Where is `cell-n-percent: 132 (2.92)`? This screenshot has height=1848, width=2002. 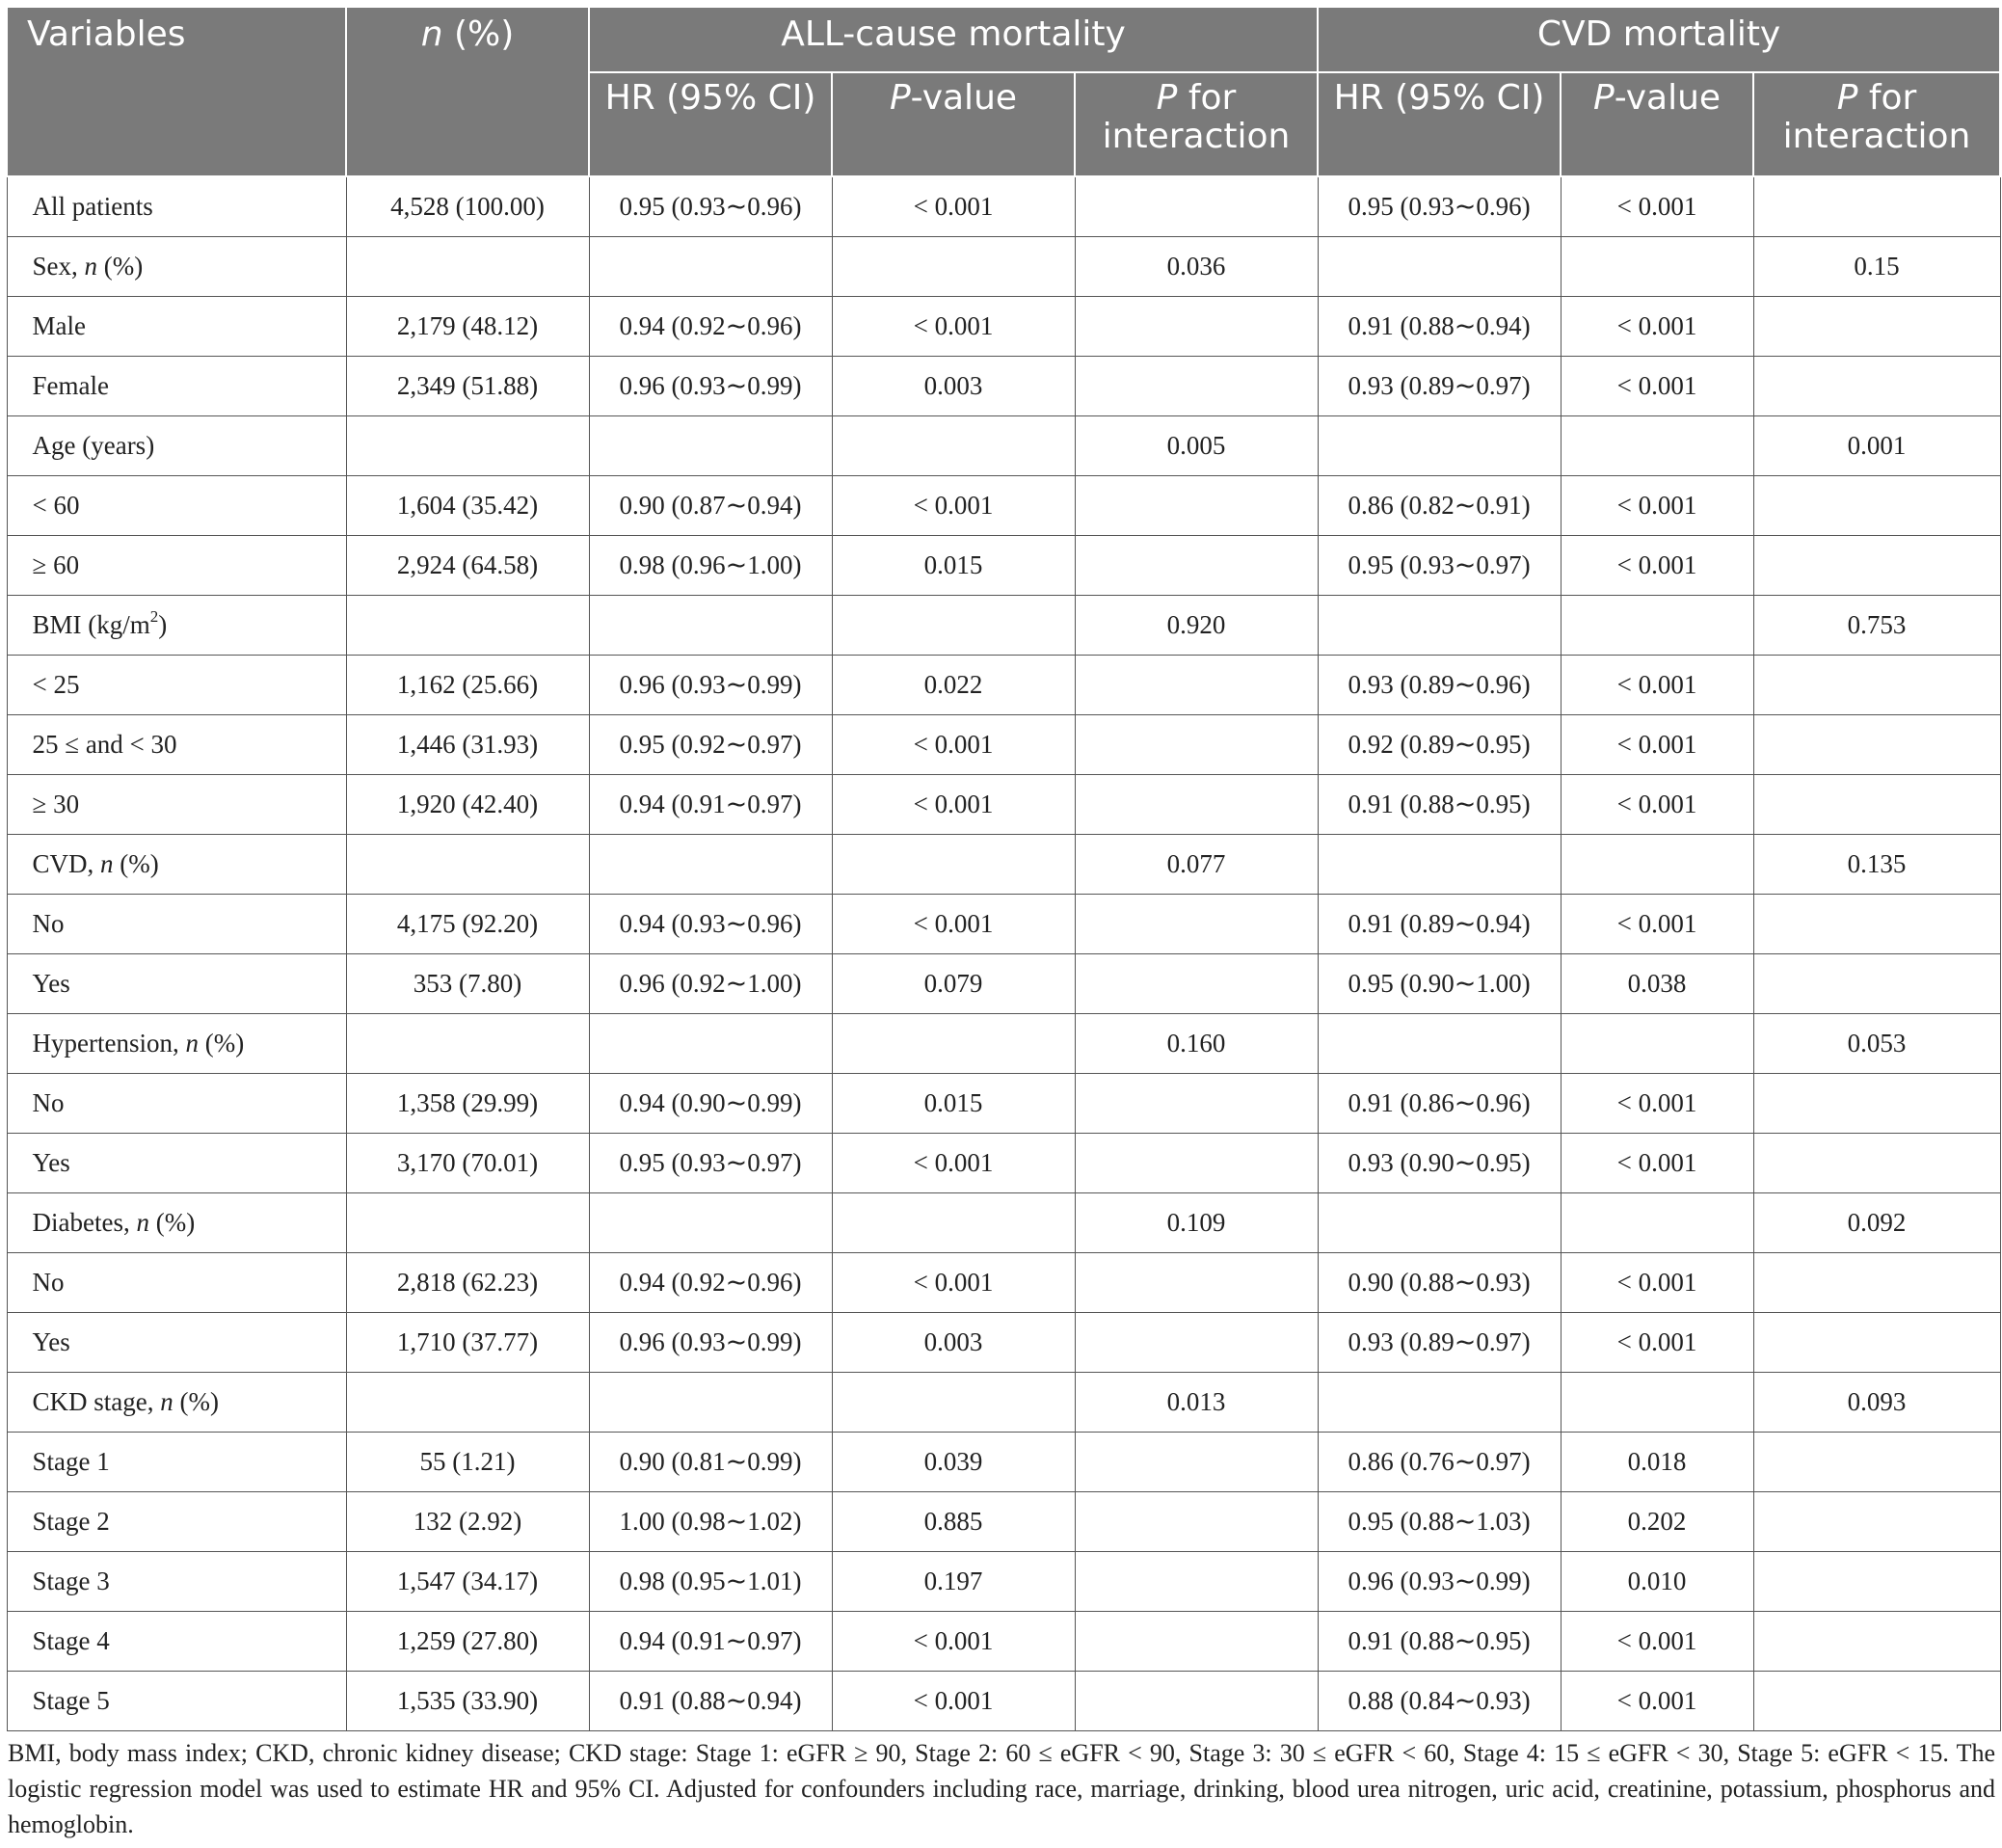 cell-n-percent: 132 (2.92) is located at coordinates (467, 1522).